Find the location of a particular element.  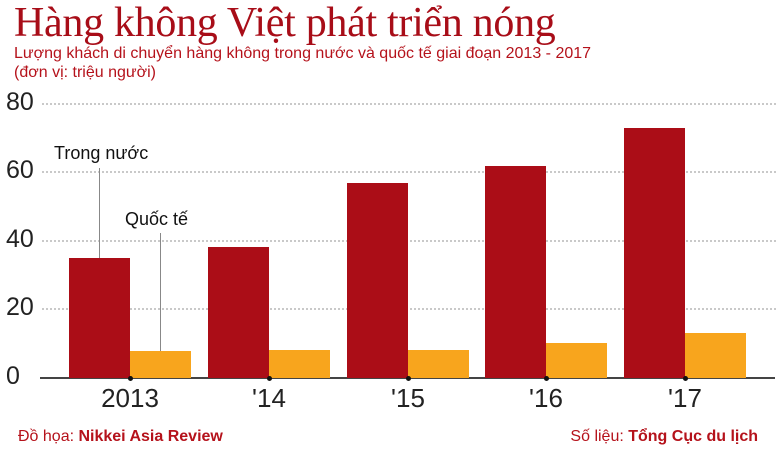

annotation-international: Quốc tế is located at coordinates (157, 219).